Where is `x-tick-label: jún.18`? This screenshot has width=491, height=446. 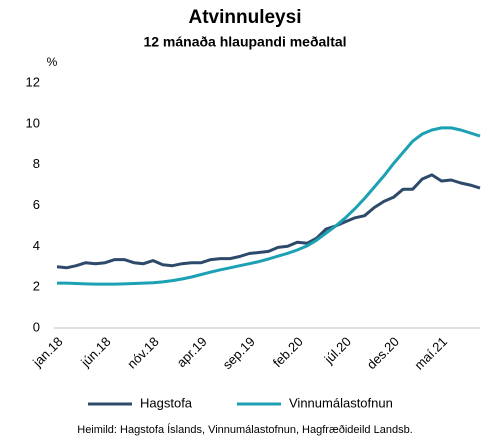 x-tick-label: jún.18 is located at coordinates (95, 352).